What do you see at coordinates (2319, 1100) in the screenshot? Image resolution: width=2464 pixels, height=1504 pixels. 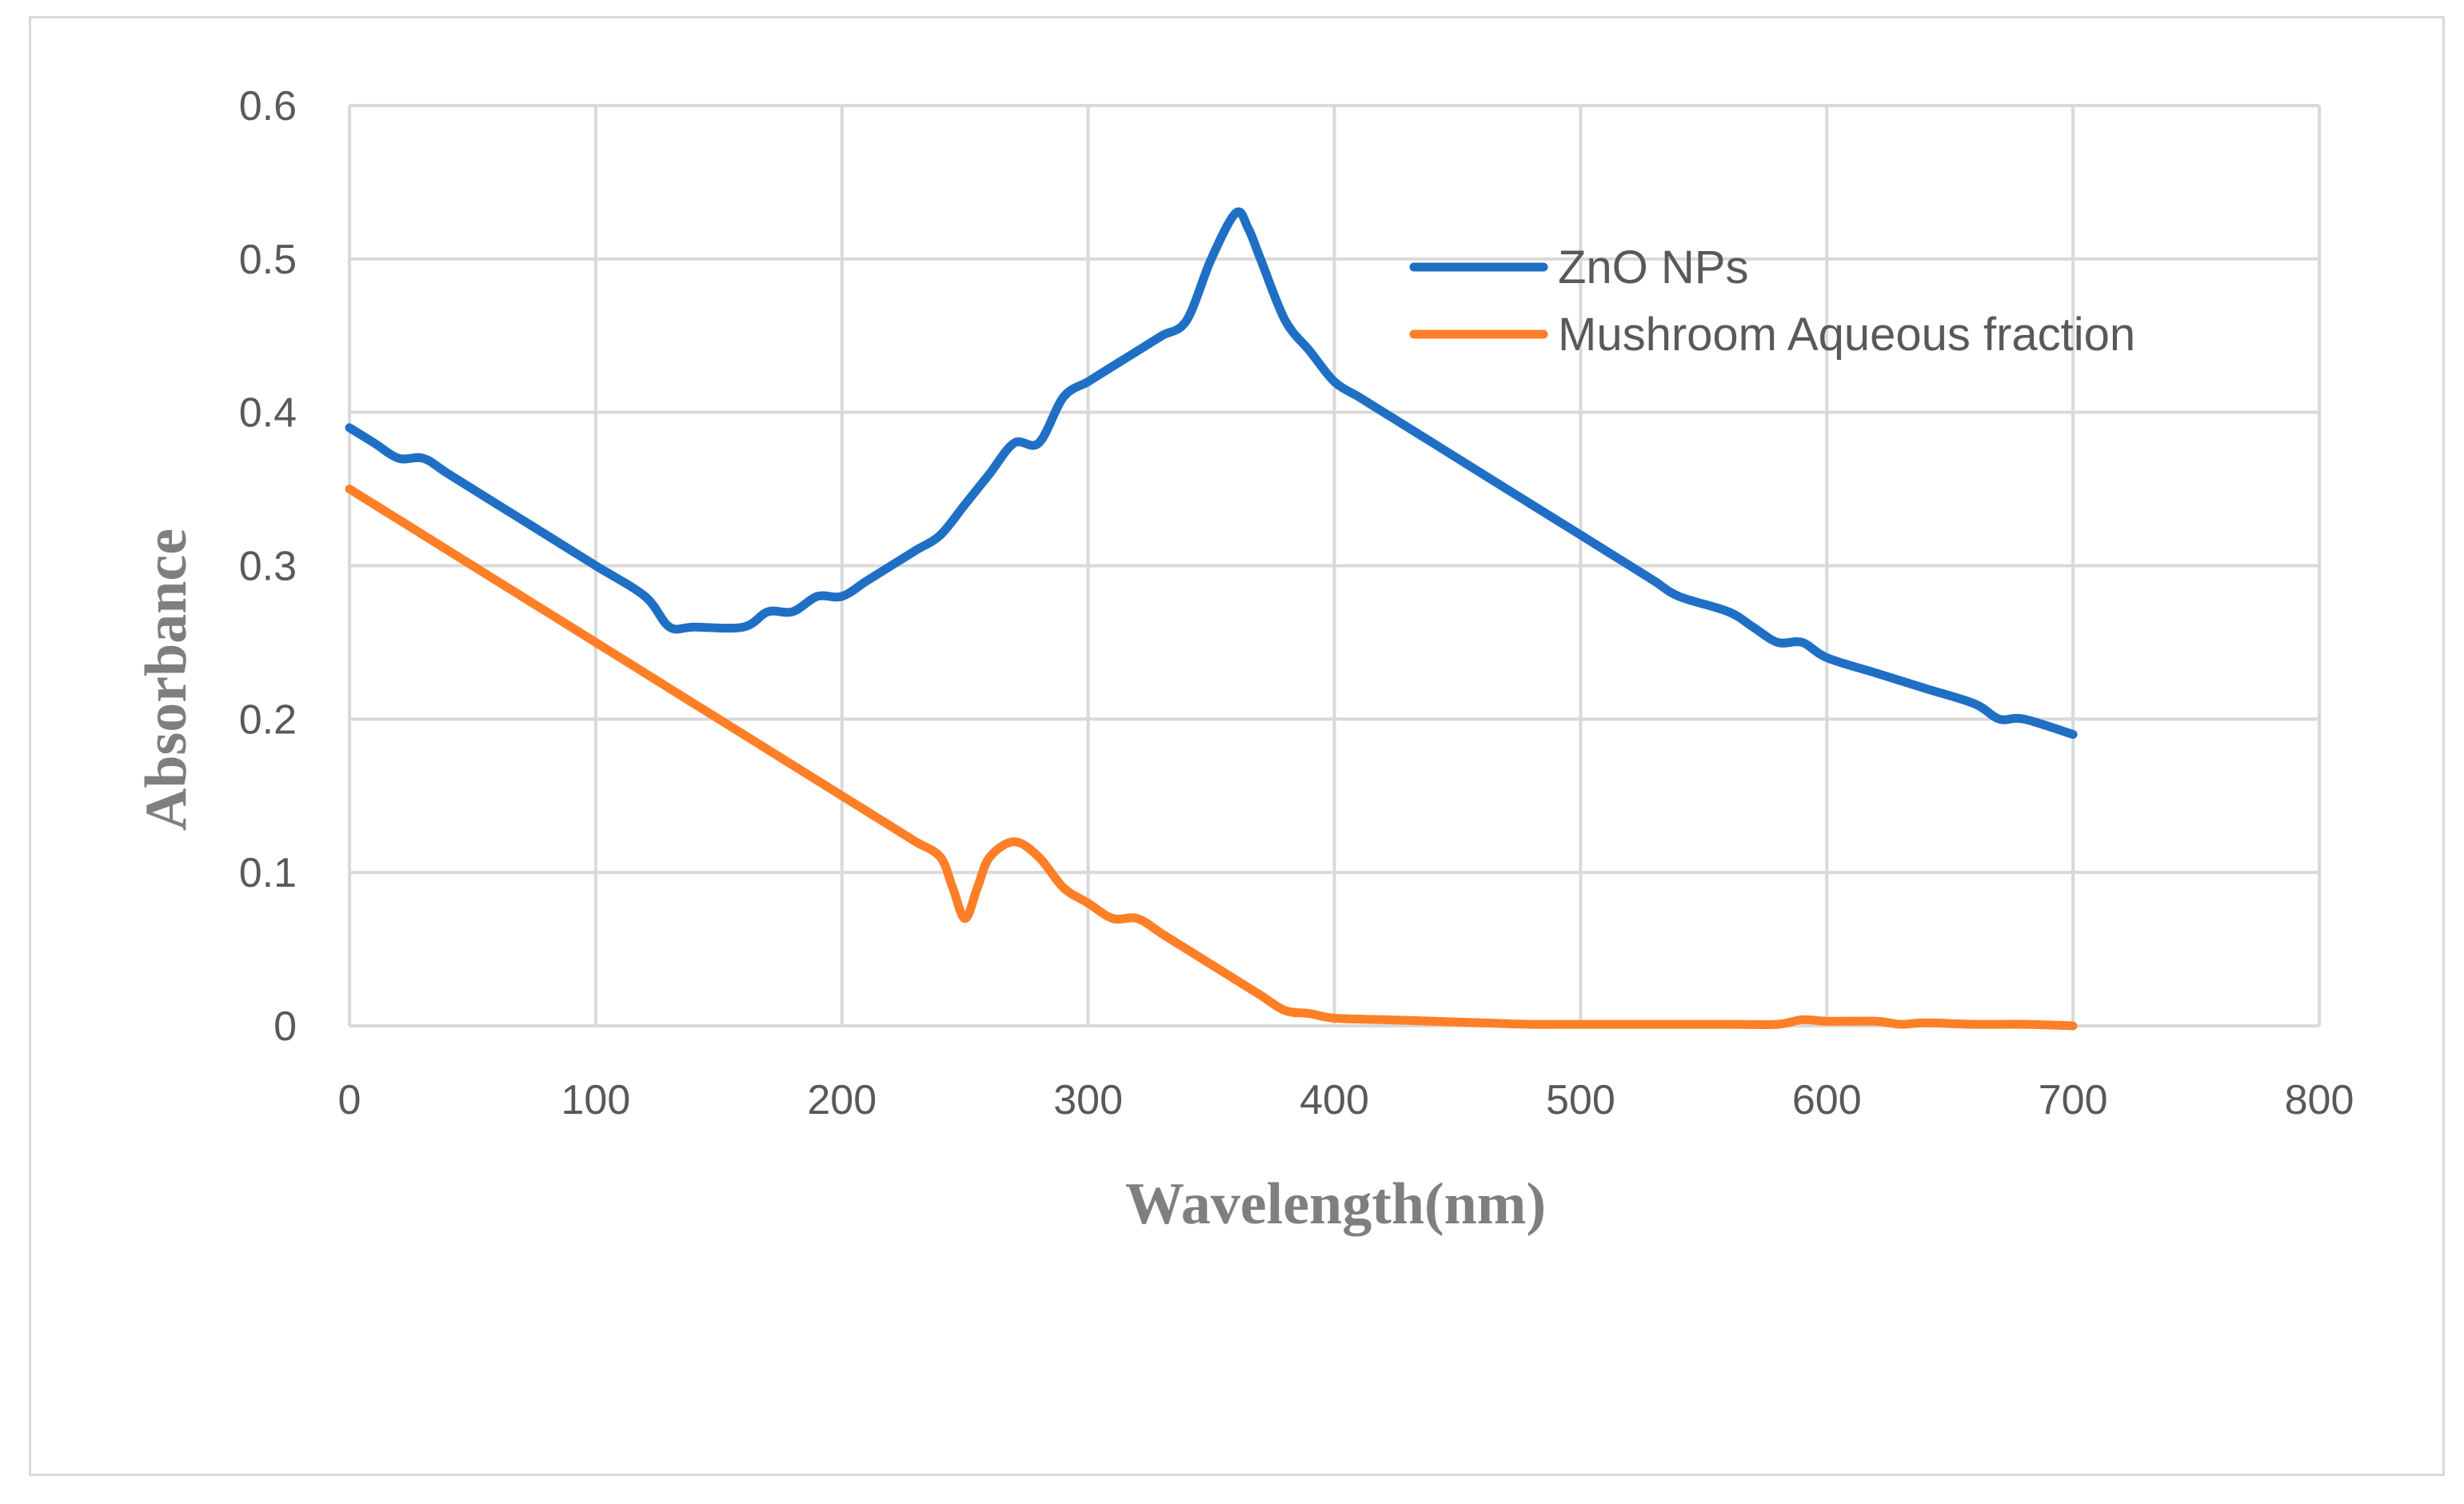 I see `x-tick-label: 800` at bounding box center [2319, 1100].